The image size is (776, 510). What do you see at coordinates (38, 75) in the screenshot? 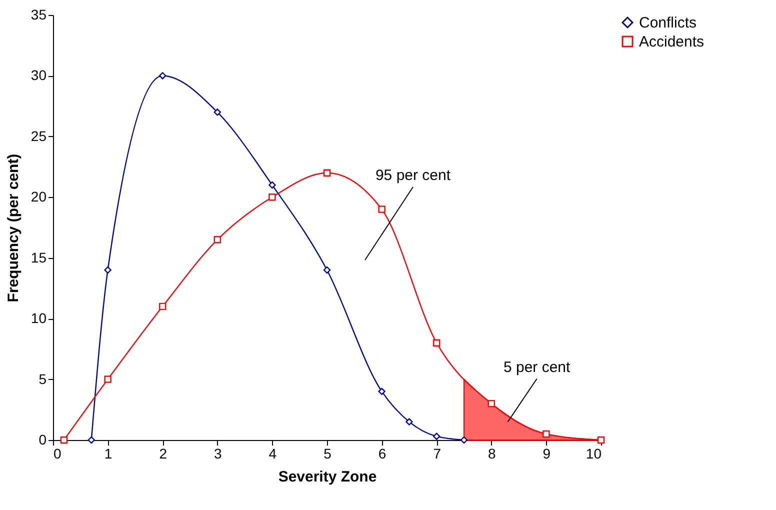
I see `y-tick-label: 30` at bounding box center [38, 75].